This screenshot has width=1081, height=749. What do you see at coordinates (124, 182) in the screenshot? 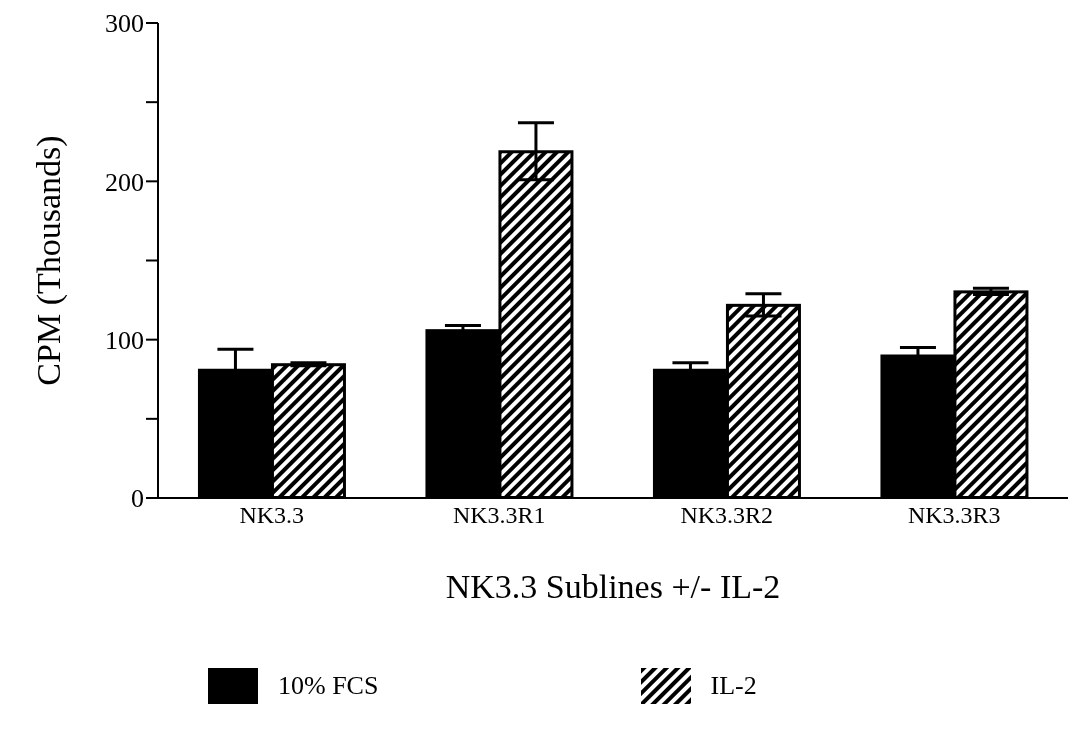
I see `y-tick-label: 200` at bounding box center [124, 182].